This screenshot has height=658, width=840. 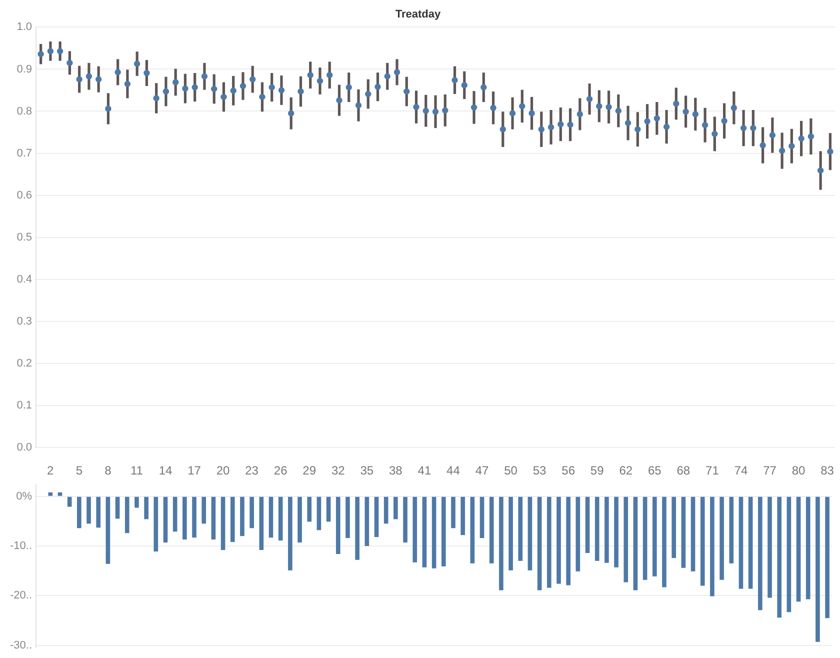 I want to click on y-tick-label: 0.9, so click(x=24, y=69).